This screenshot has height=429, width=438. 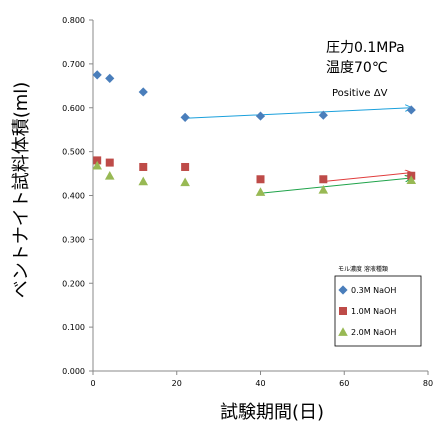 What do you see at coordinates (73, 283) in the screenshot?
I see `y-tick-label: 0.200` at bounding box center [73, 283].